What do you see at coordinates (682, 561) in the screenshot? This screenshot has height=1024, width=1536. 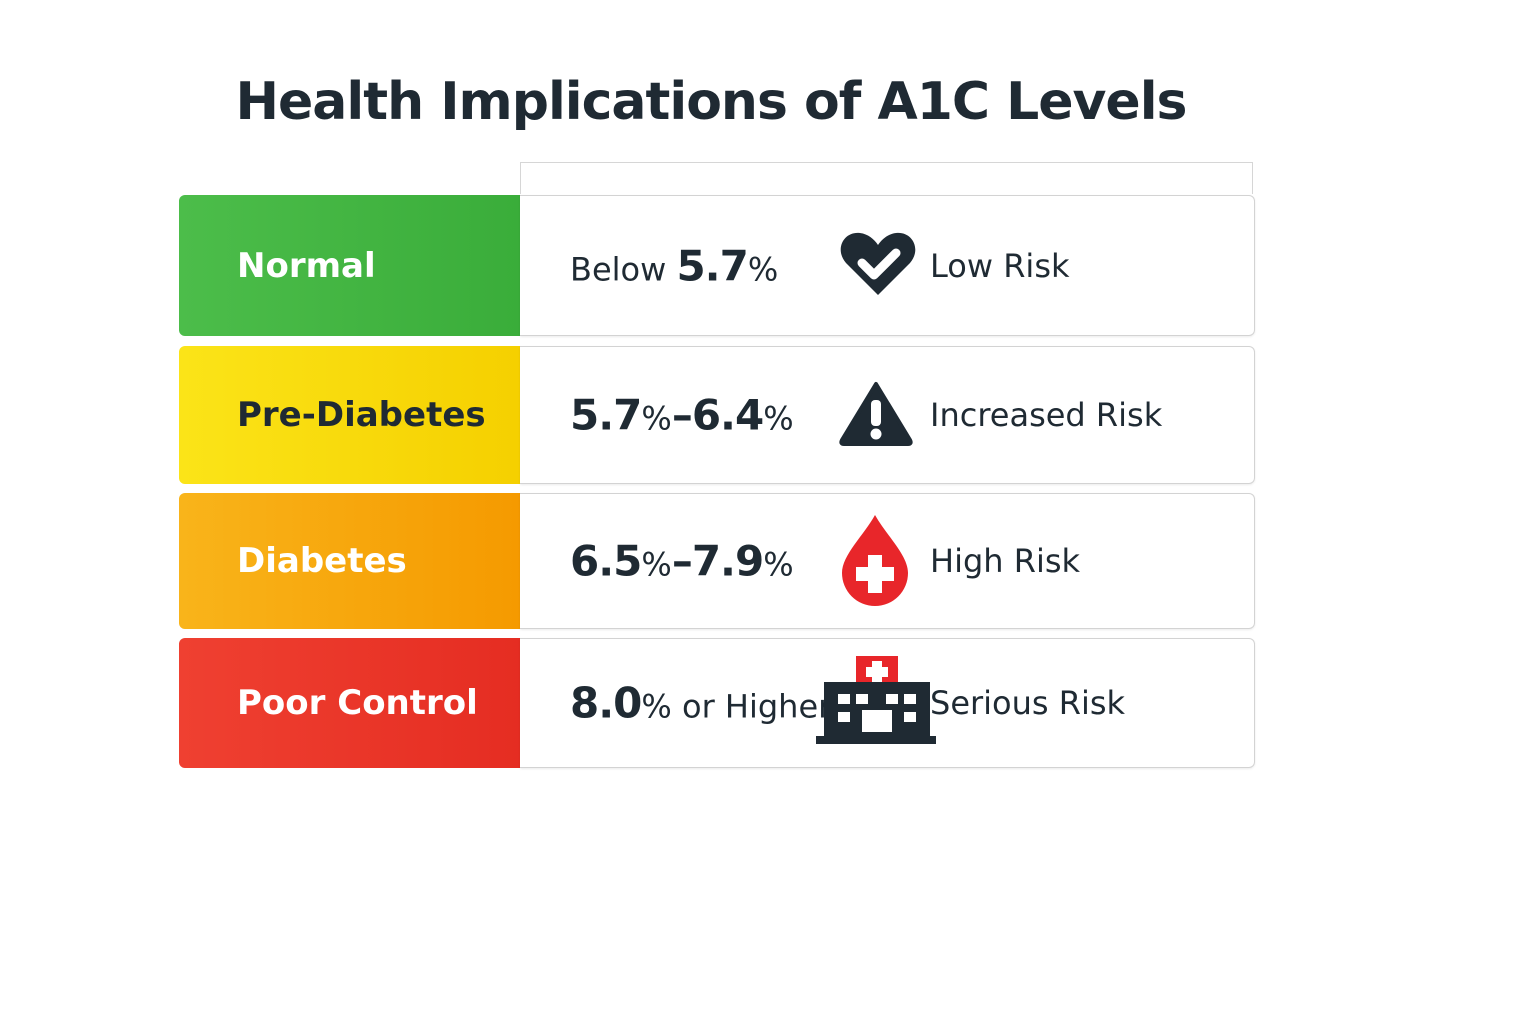 I see `range-text: 6.5%–7.9%` at bounding box center [682, 561].